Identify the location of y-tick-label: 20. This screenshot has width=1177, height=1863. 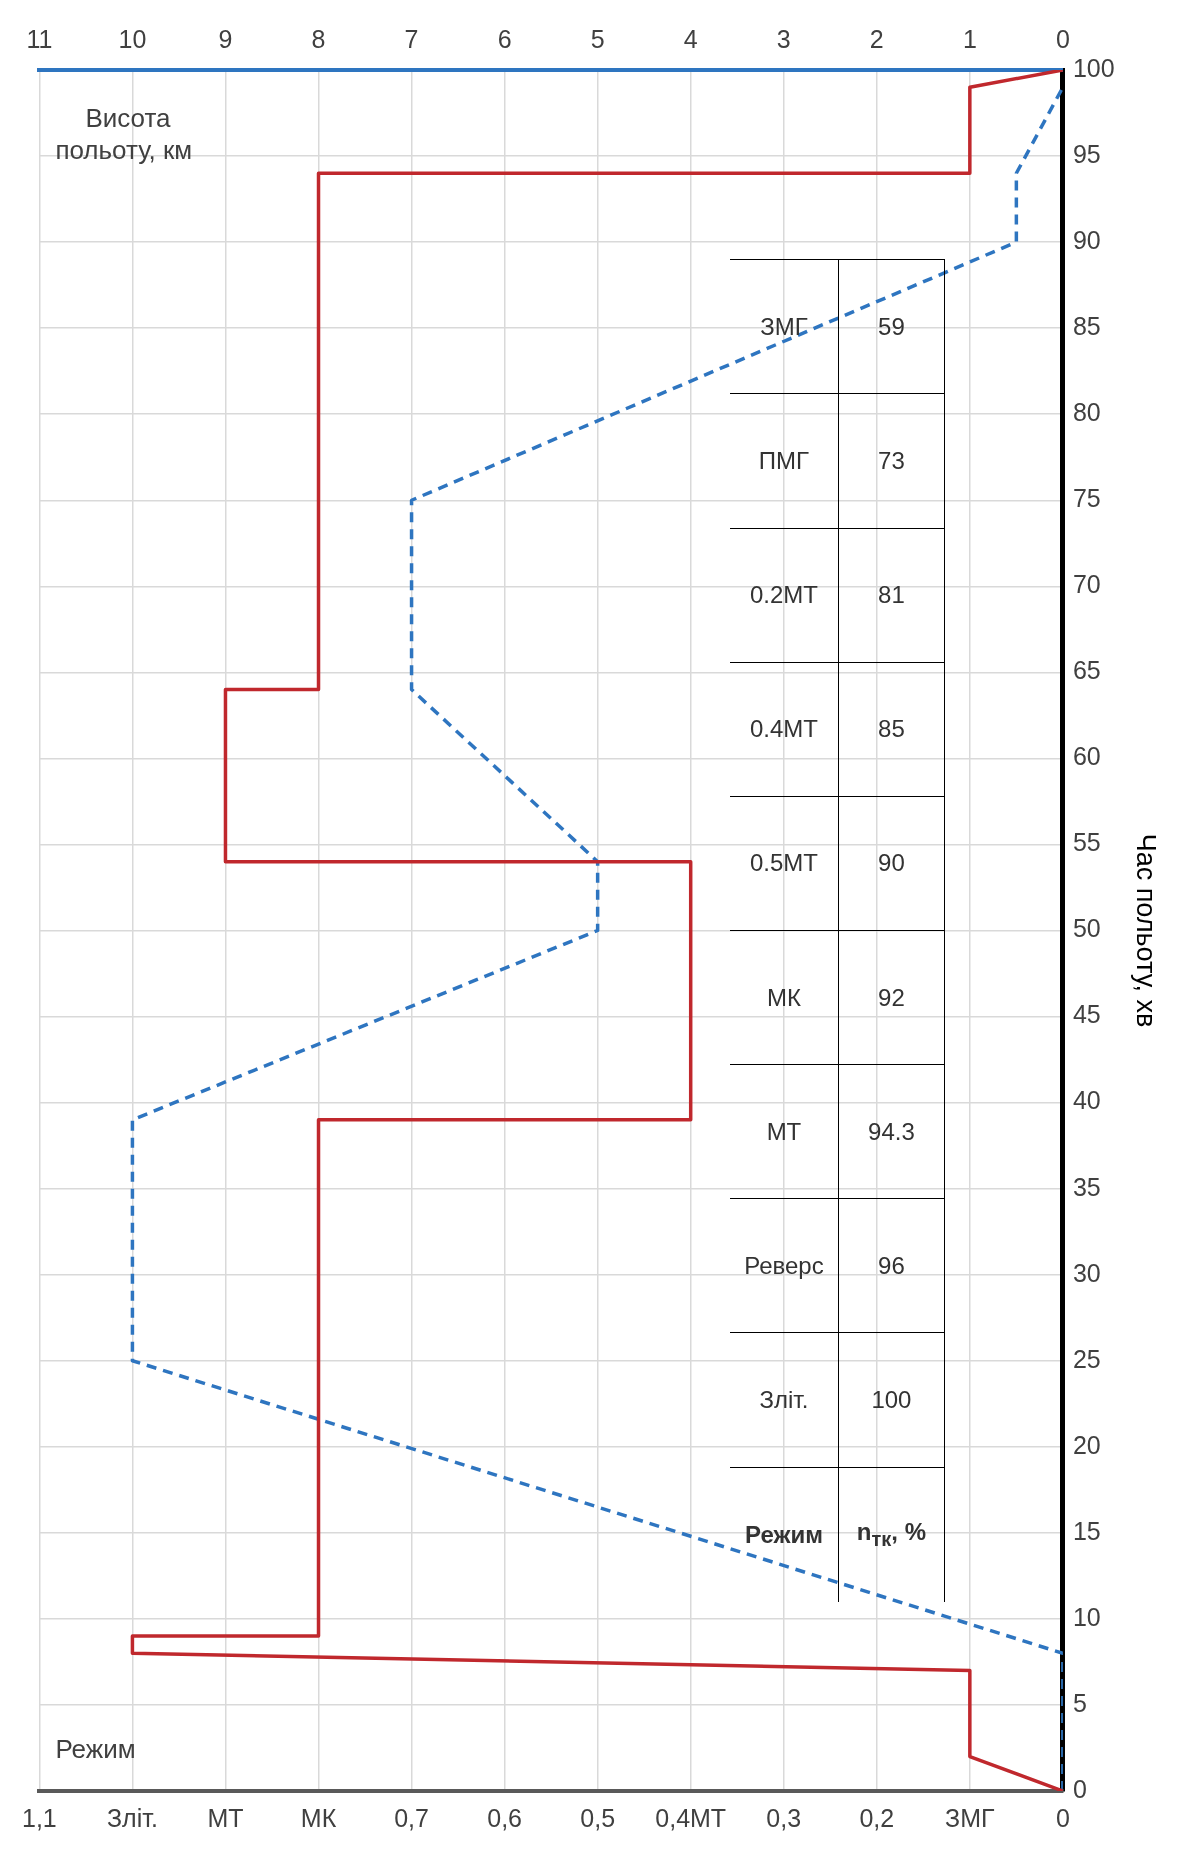
(1086, 1444).